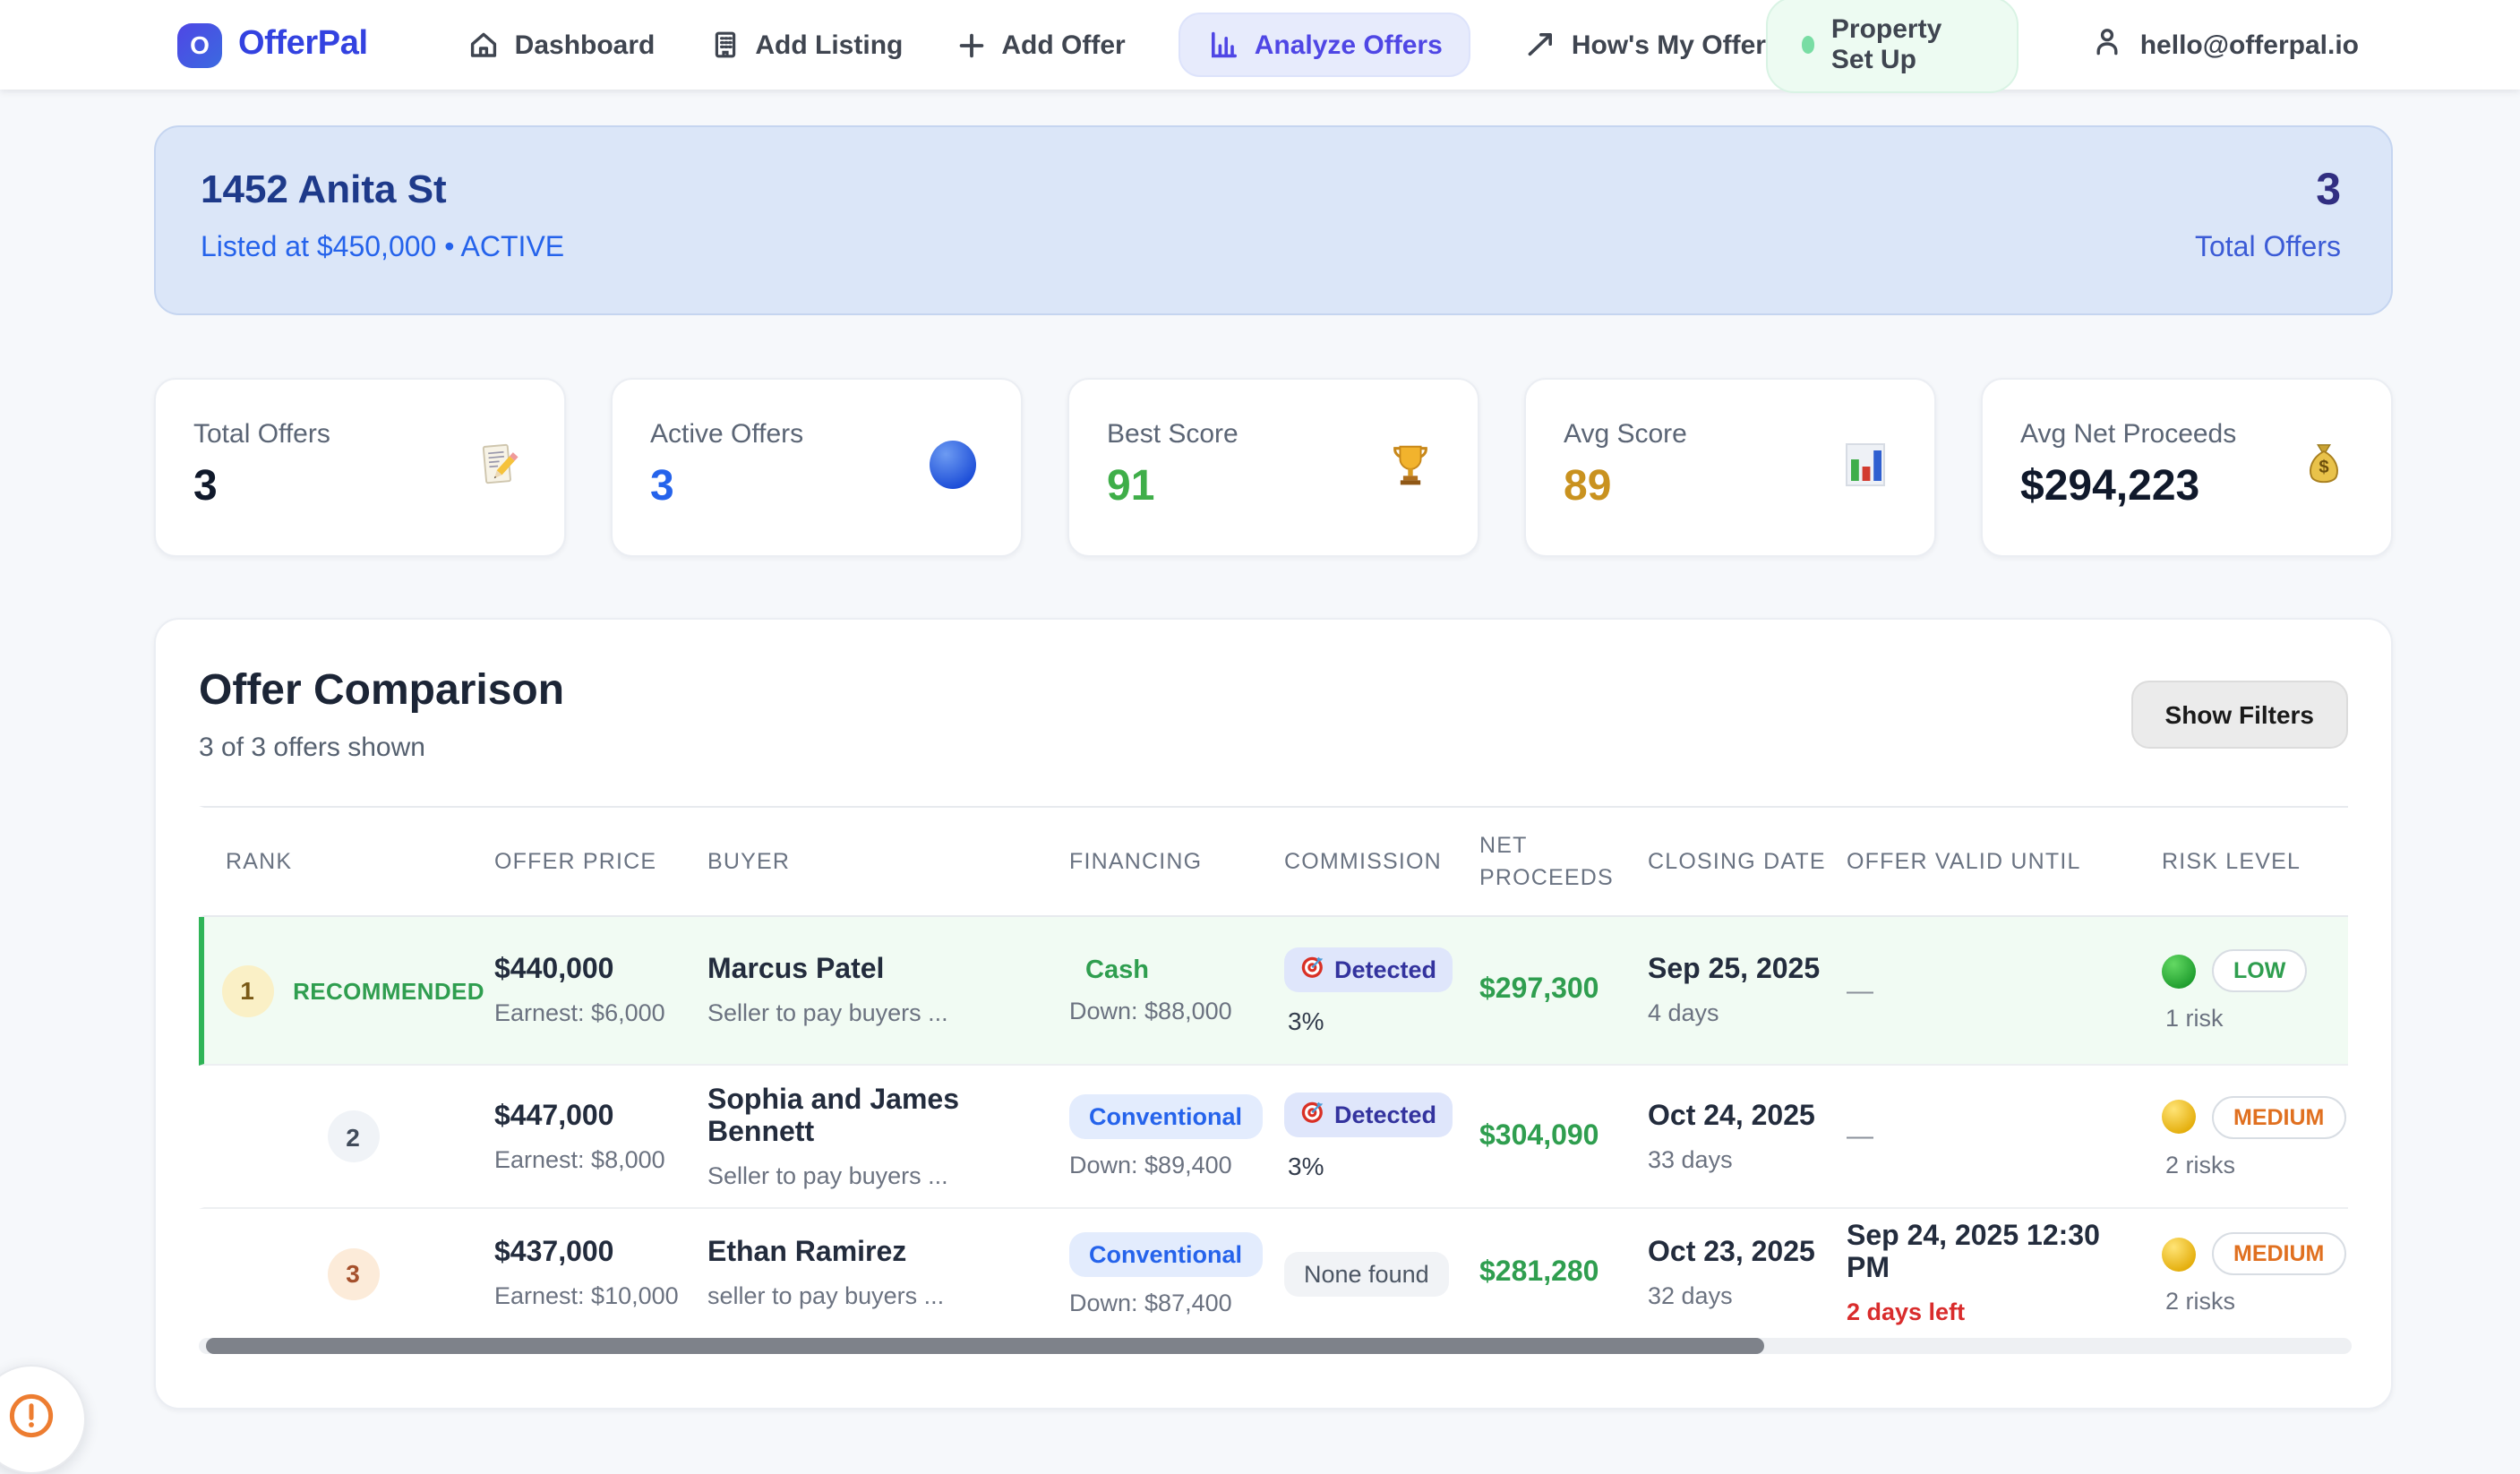 The width and height of the screenshot is (2520, 1474). What do you see at coordinates (484, 45) in the screenshot?
I see `home-icon` at bounding box center [484, 45].